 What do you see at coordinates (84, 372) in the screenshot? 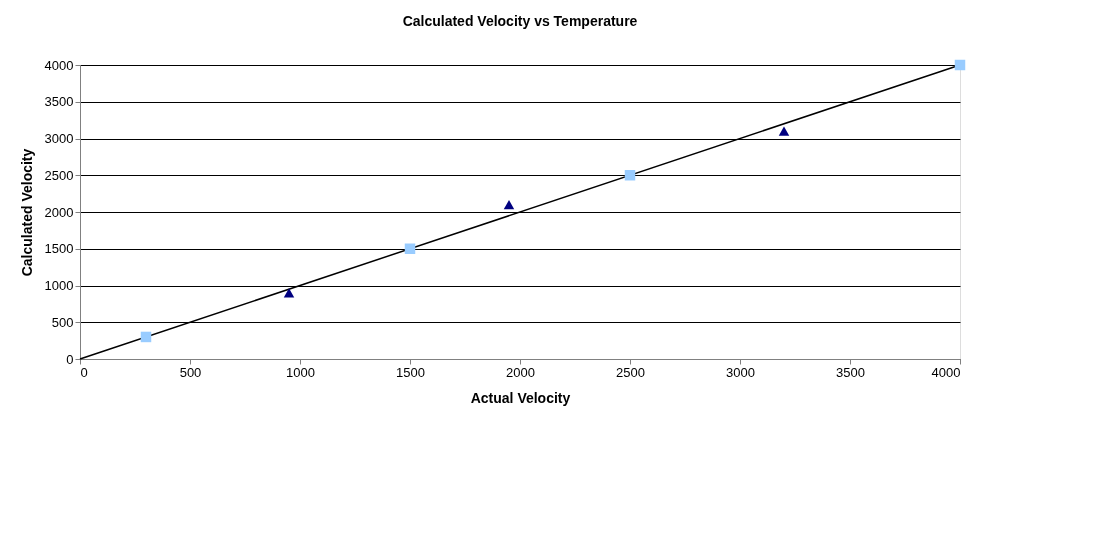
I see `x-tick-label: 0` at bounding box center [84, 372].